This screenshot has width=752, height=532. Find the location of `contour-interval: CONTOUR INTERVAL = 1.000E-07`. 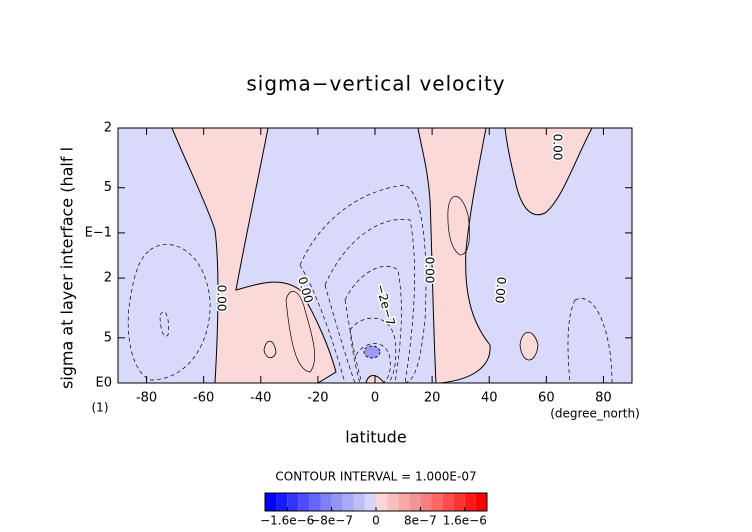

contour-interval: CONTOUR INTERVAL = 1.000E-07 is located at coordinates (375, 477).